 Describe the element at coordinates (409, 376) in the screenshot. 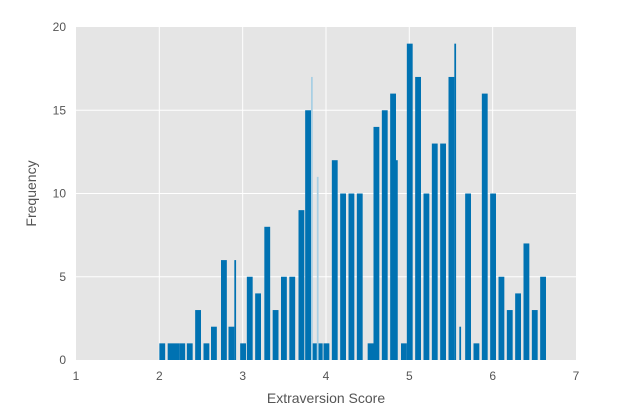

I see `x-tick-label: 5` at that location.